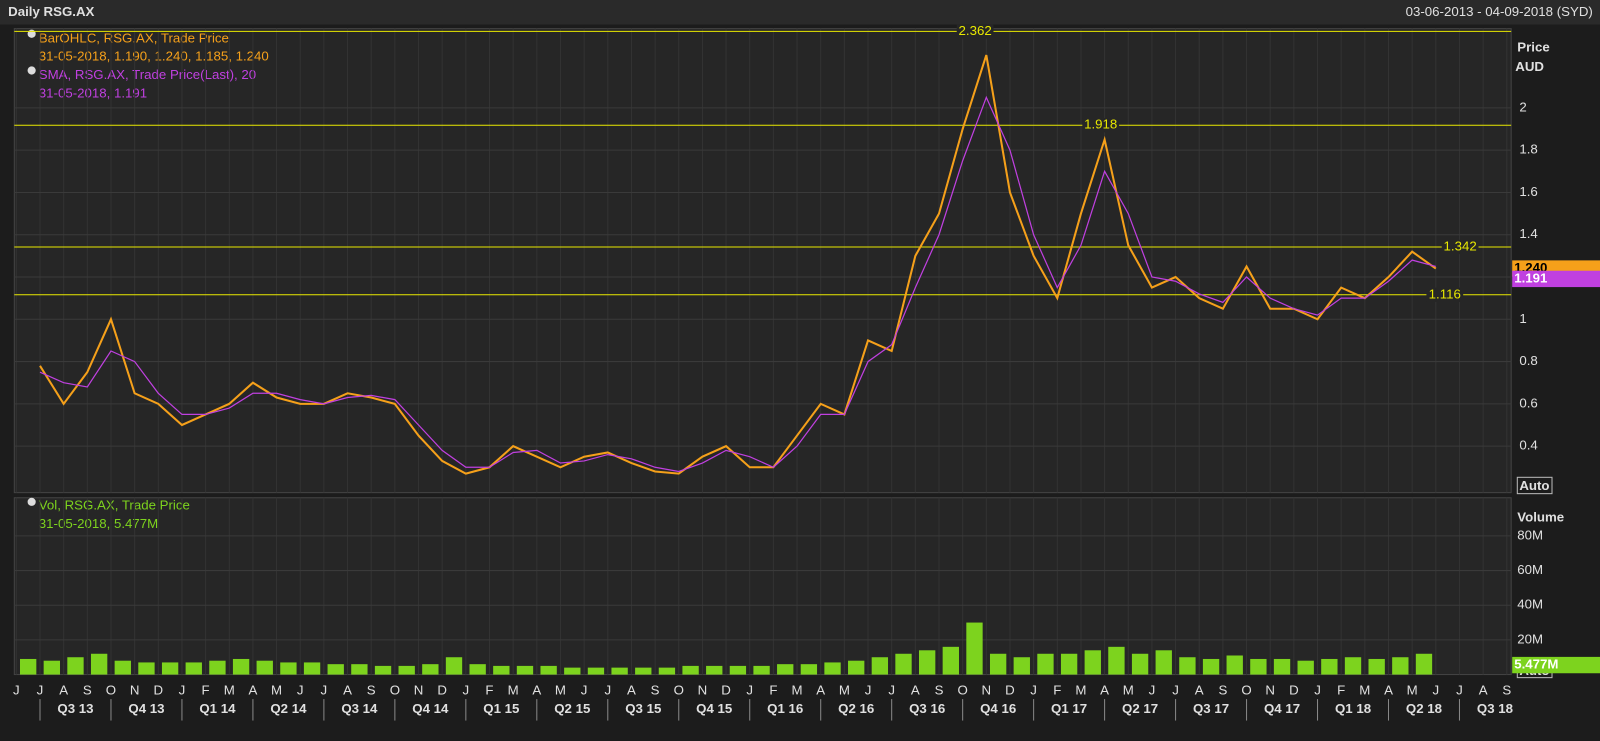  I want to click on reference-label-bg, so click(1445, 294).